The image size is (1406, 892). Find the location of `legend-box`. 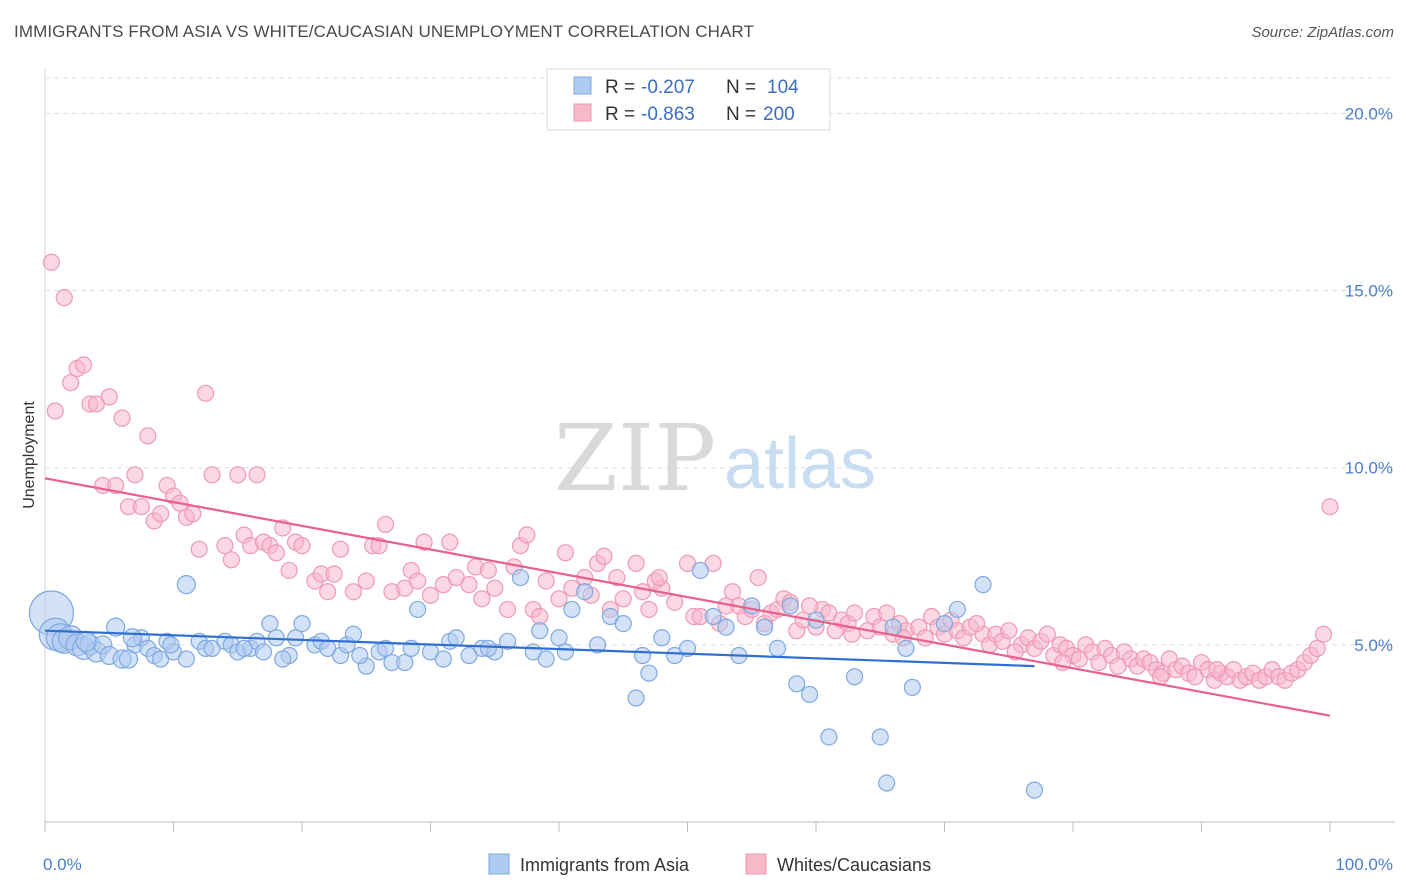

legend-box is located at coordinates (688, 99).